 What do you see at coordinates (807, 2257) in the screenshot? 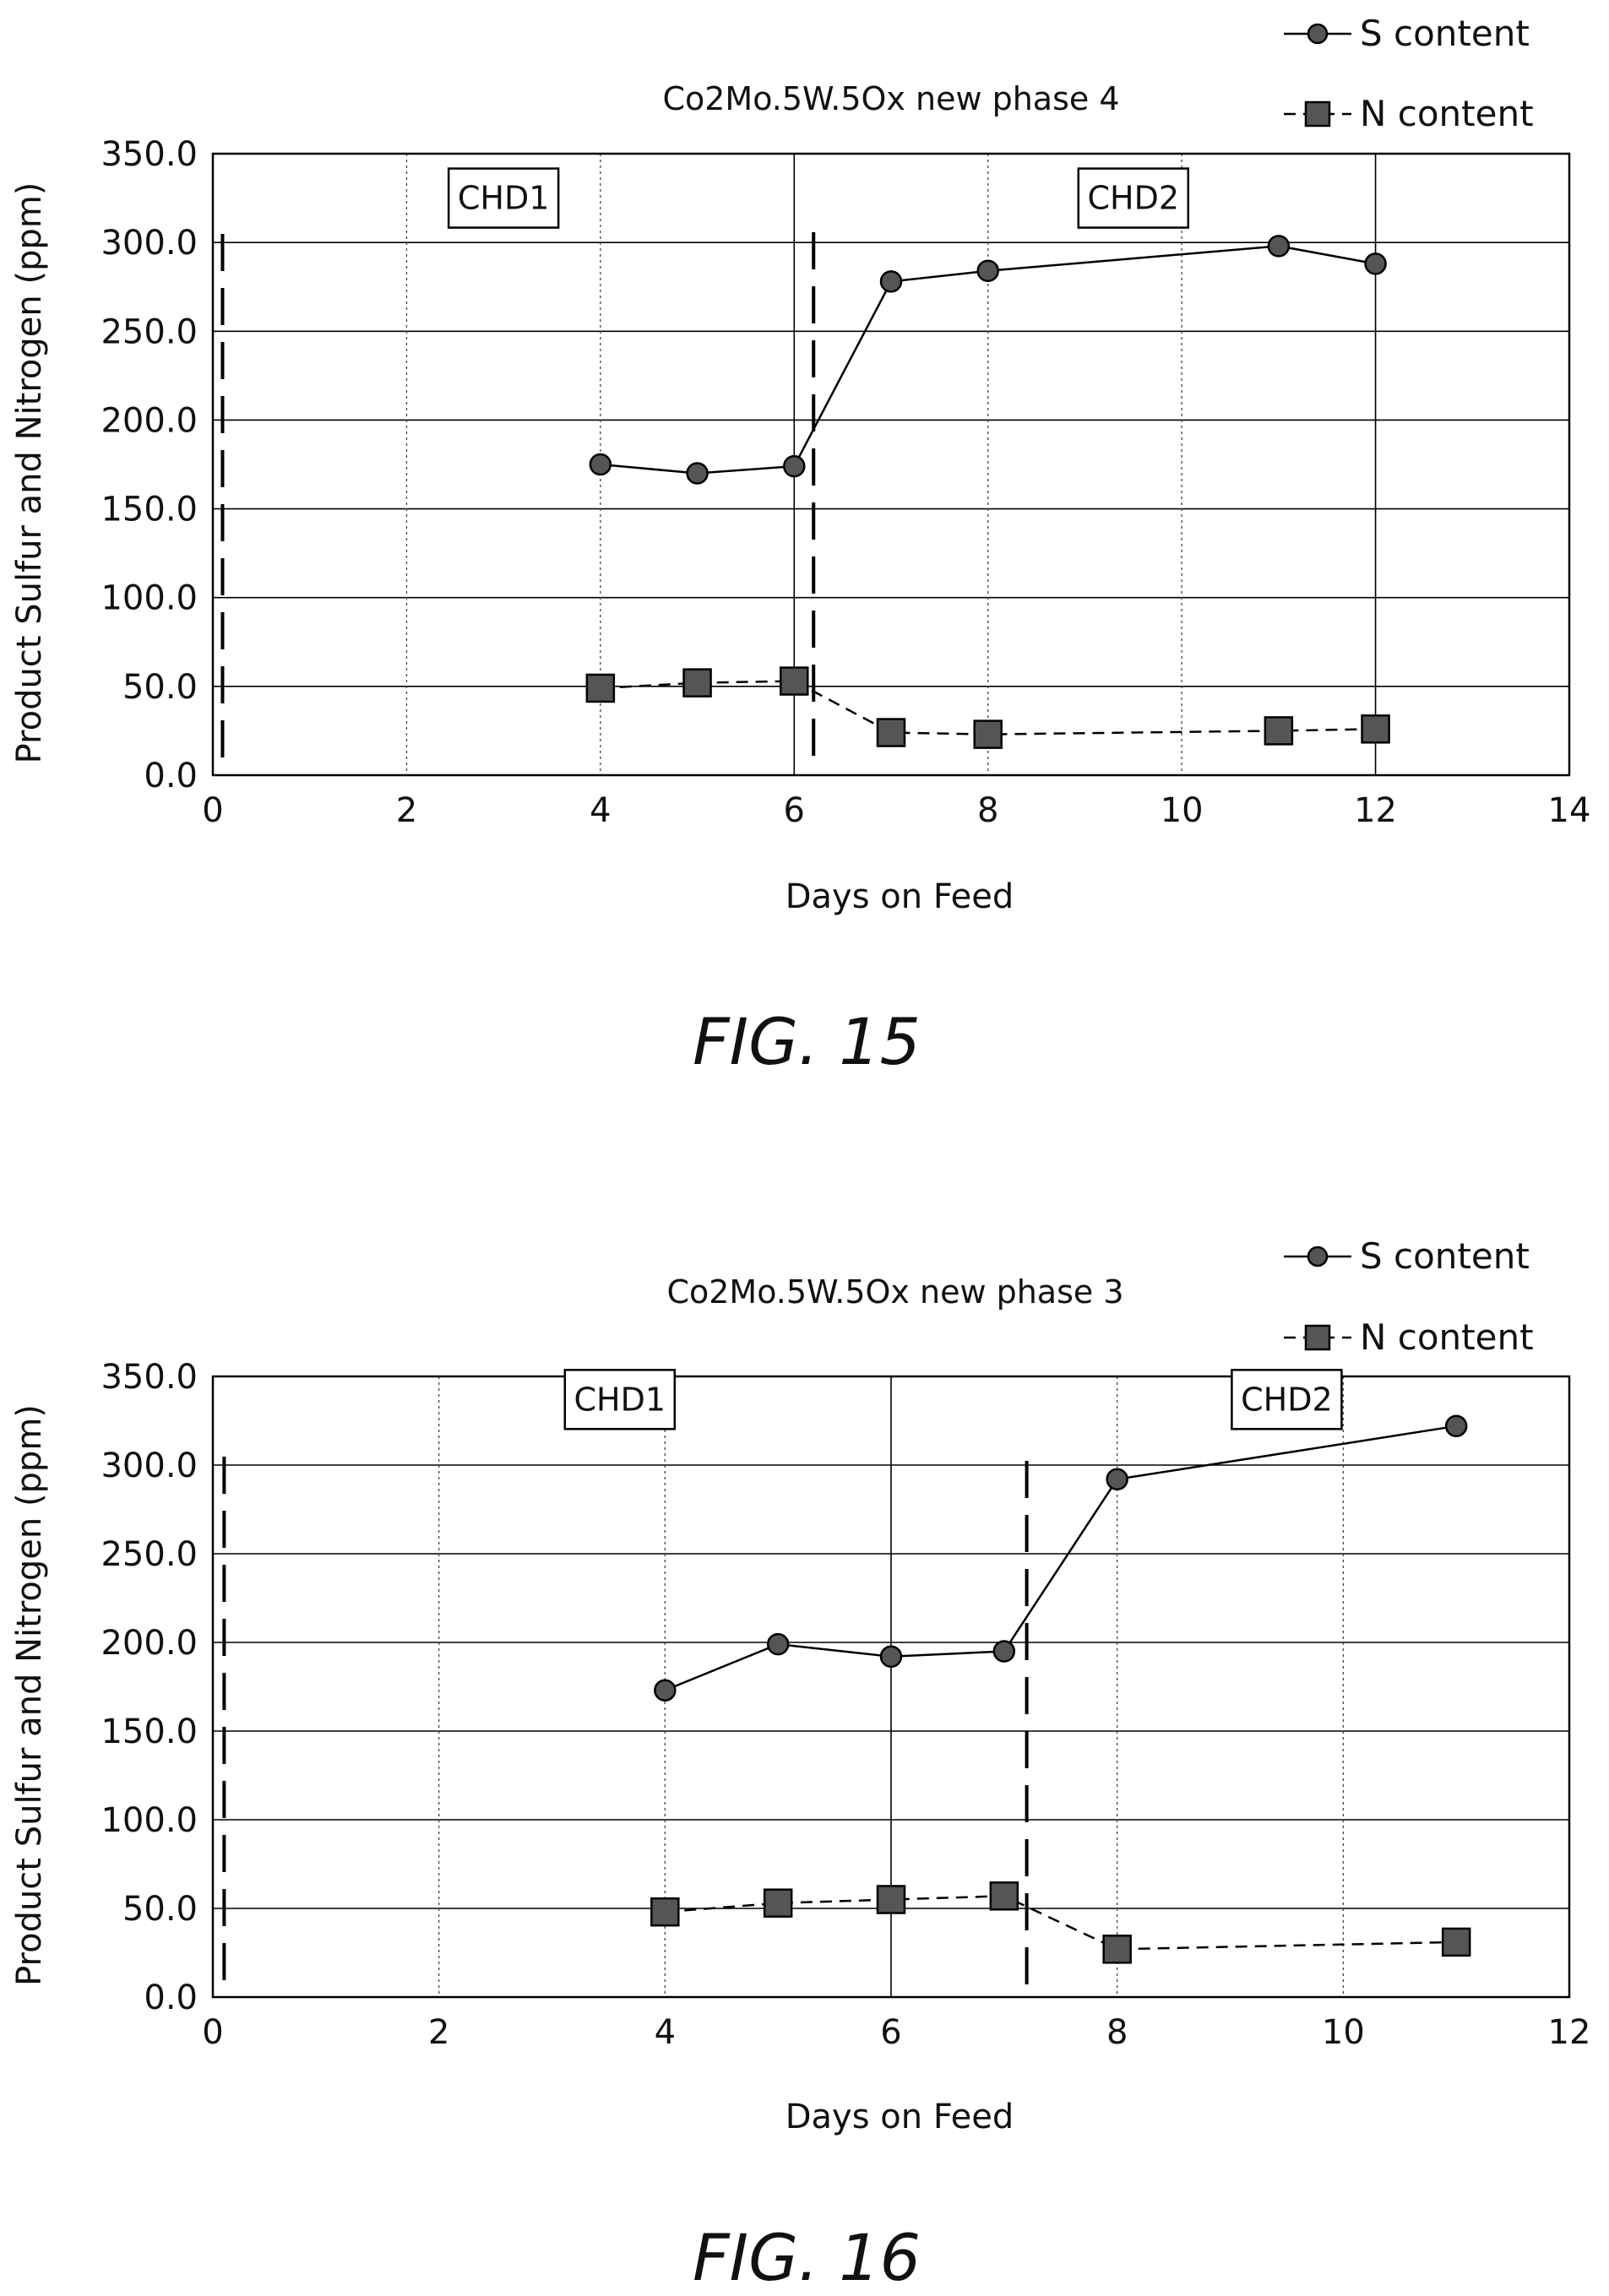
I see `figure-caption: FIG. 16` at bounding box center [807, 2257].